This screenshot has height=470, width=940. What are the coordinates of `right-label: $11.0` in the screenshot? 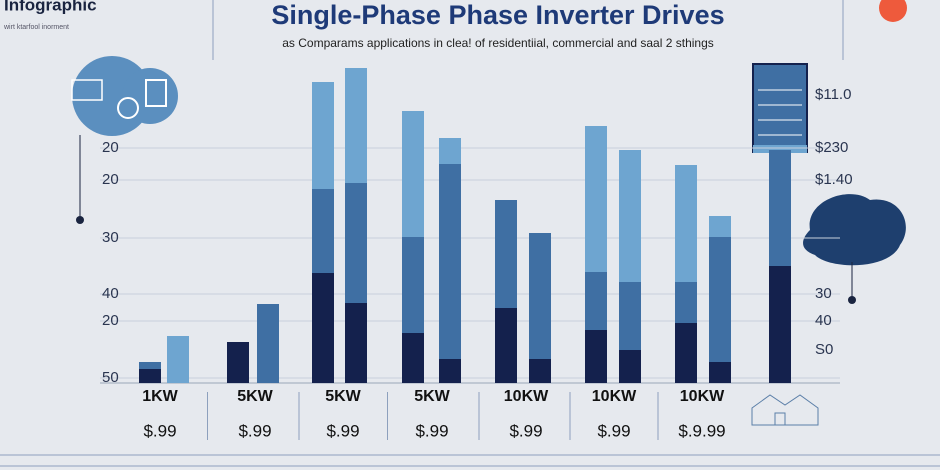 It's located at (833, 94).